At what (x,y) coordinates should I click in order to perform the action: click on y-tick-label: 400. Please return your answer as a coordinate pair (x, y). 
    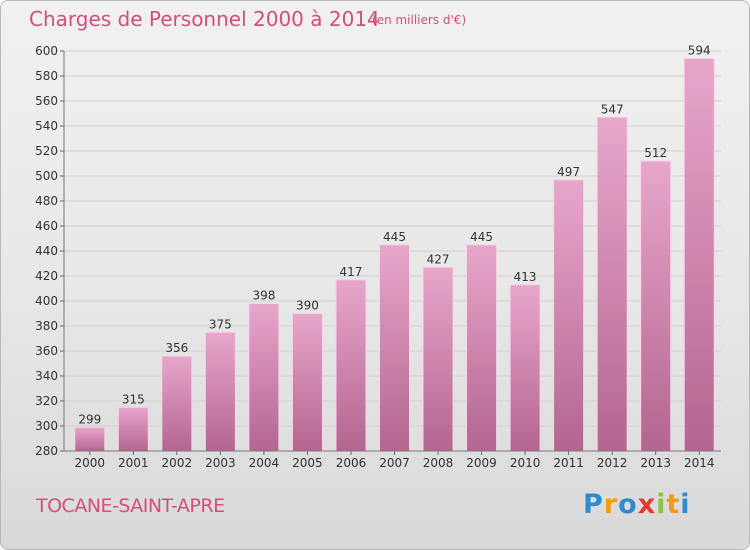
    Looking at the image, I should click on (46, 301).